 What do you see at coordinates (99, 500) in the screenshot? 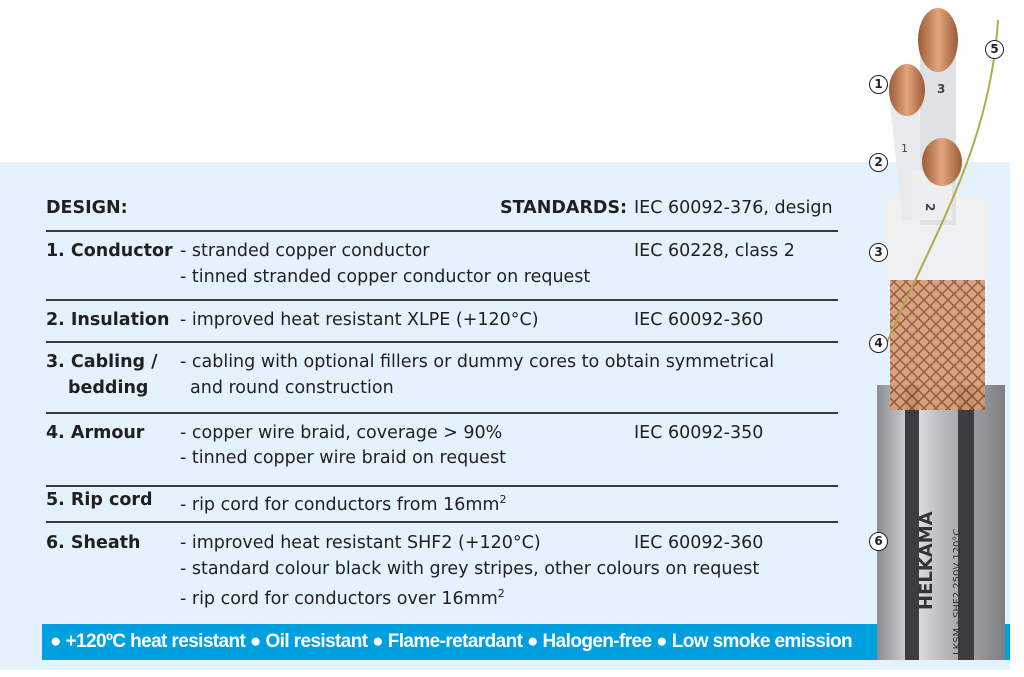
I see `row-label-rip-cord: 5. Rip cord` at bounding box center [99, 500].